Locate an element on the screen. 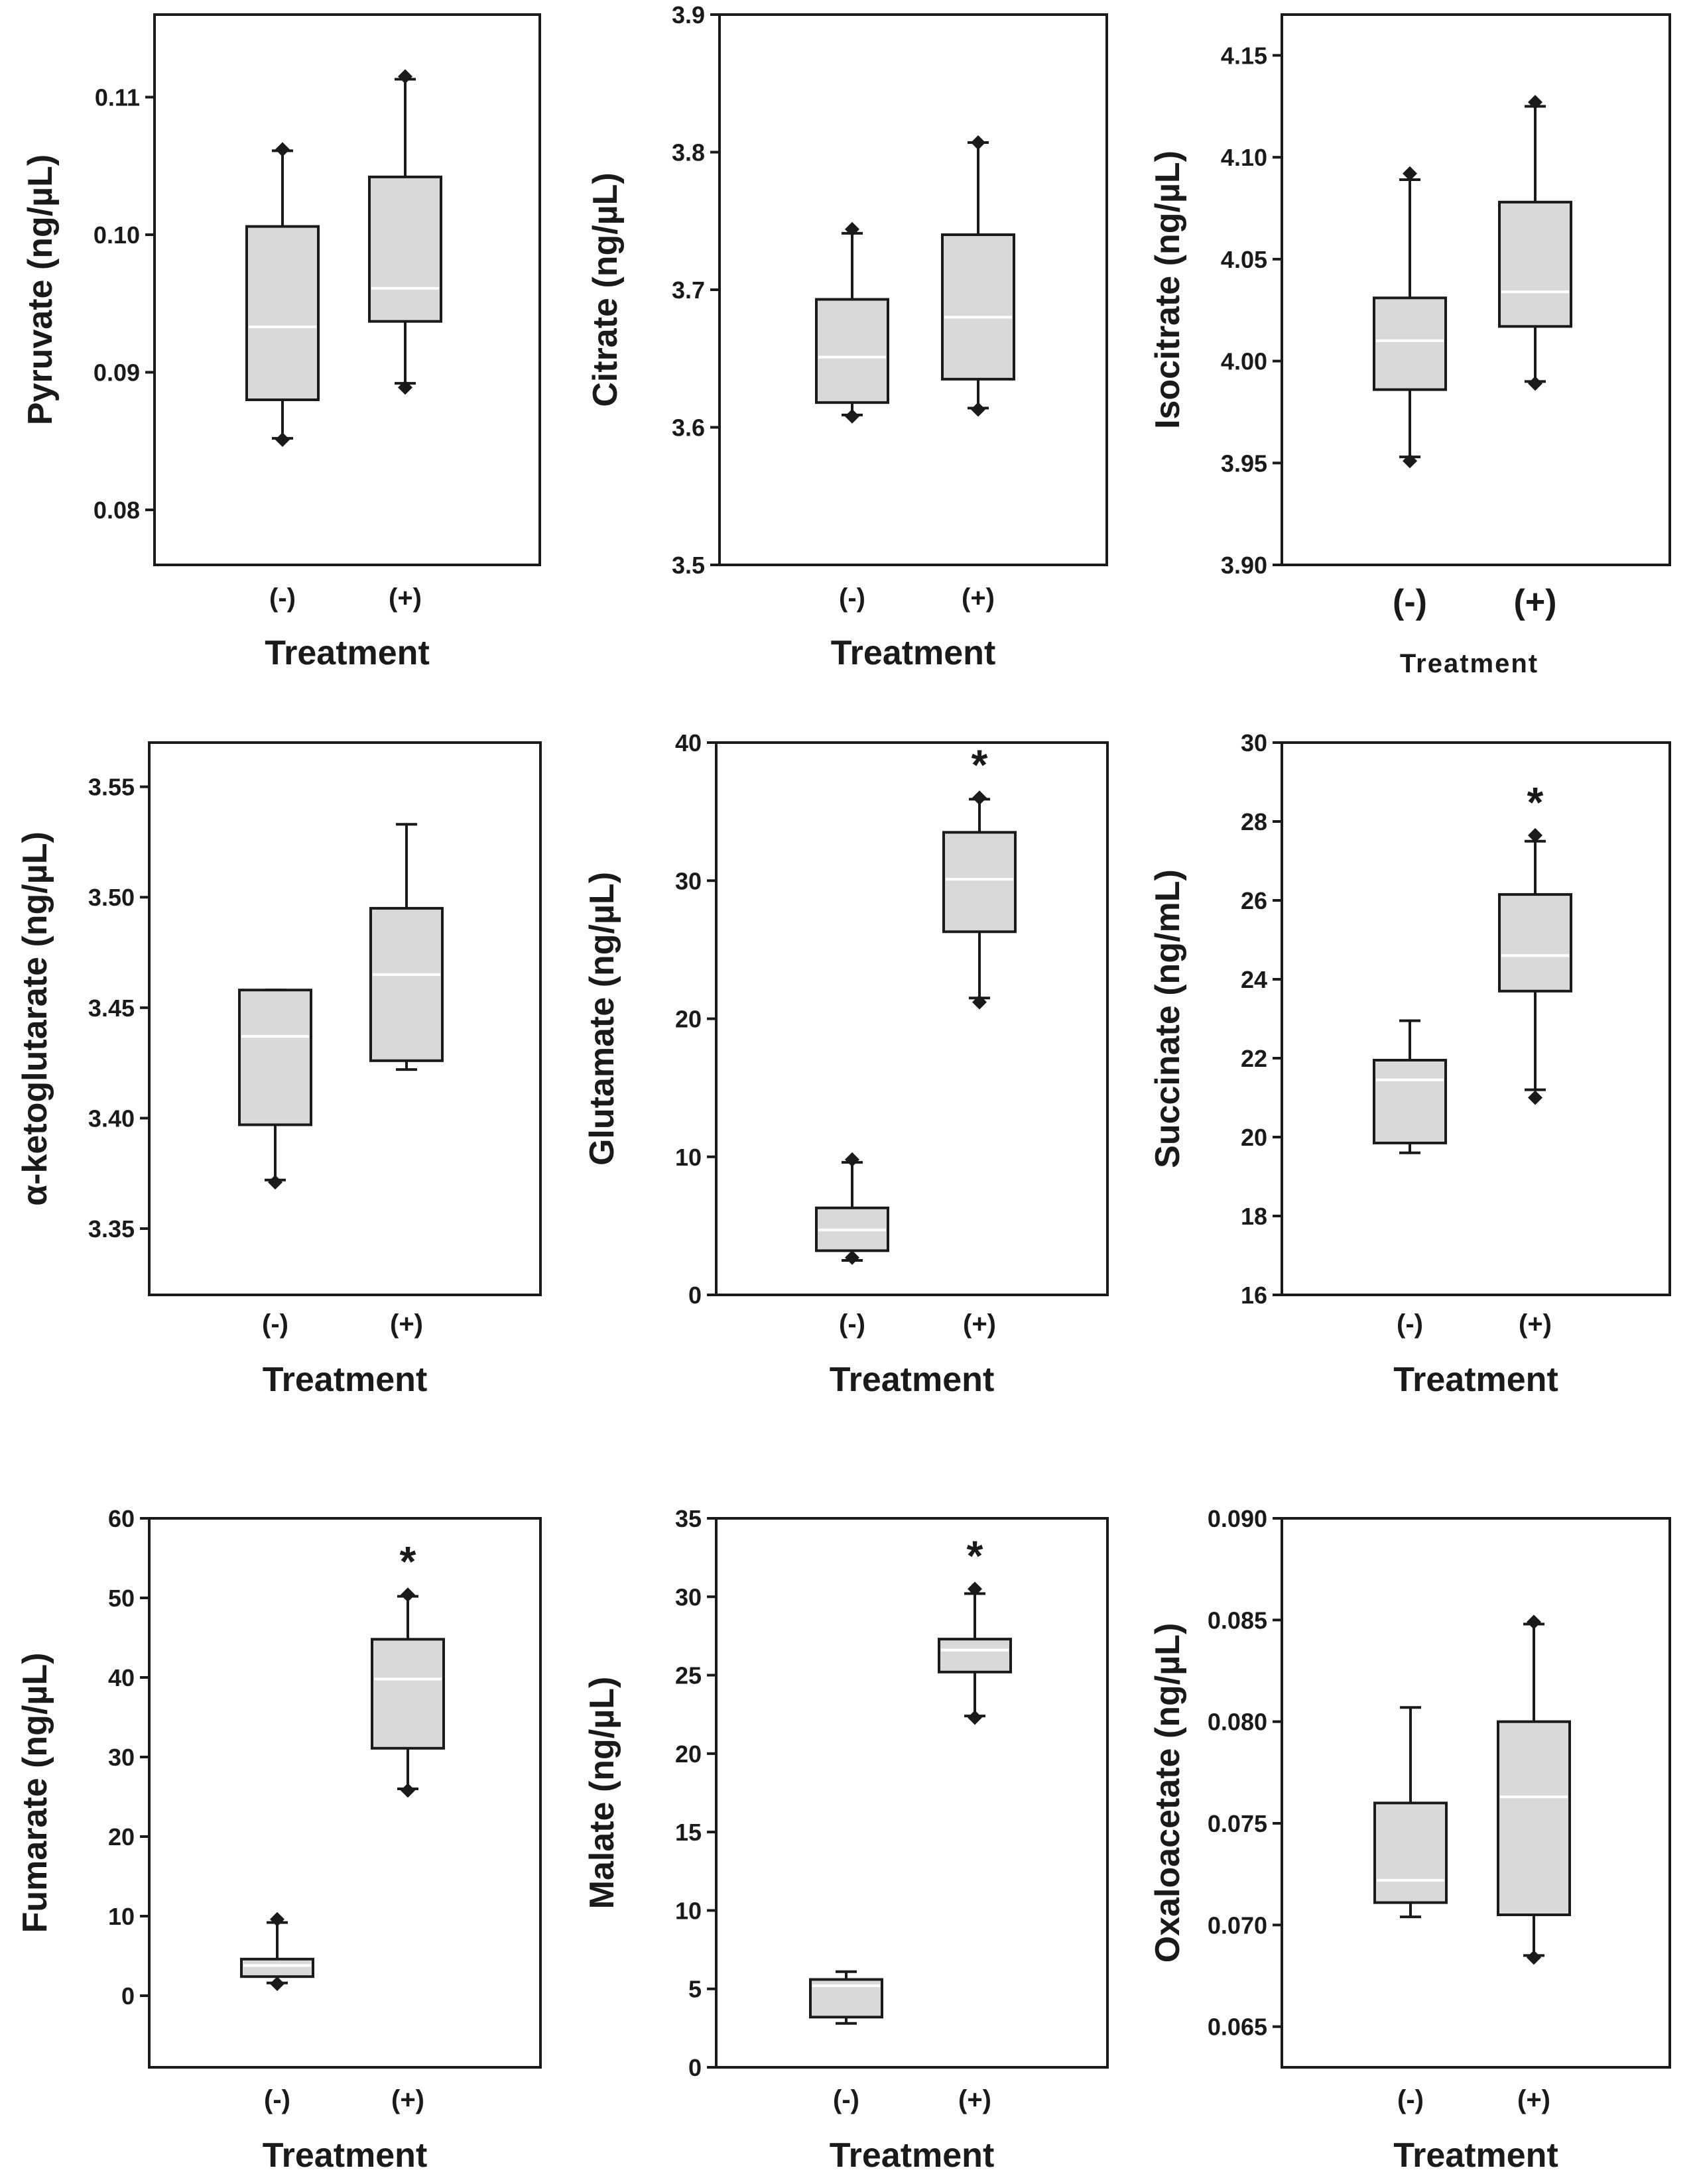 Image resolution: width=1697 pixels, height=2184 pixels. y-tick-label: 18 is located at coordinates (1254, 1216).